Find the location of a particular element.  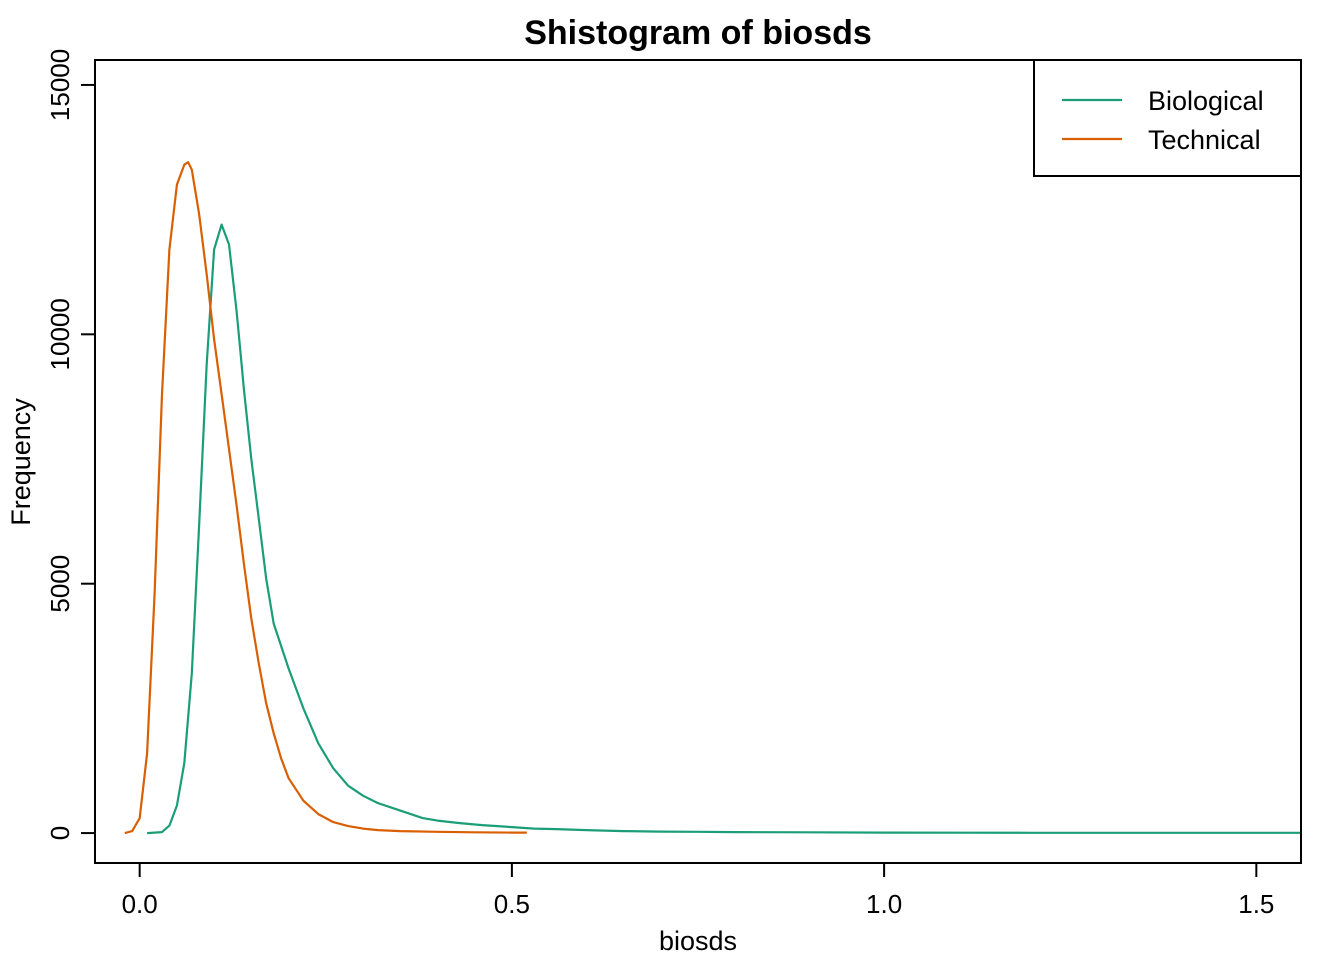

x-tick-label: 0.5 is located at coordinates (512, 904).